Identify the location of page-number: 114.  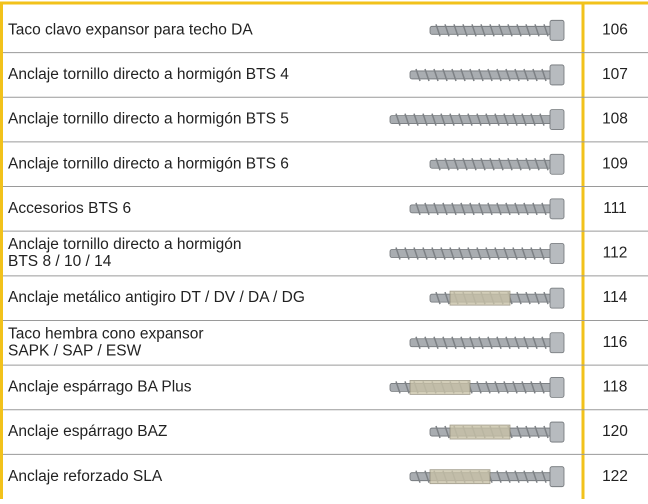
(615, 297).